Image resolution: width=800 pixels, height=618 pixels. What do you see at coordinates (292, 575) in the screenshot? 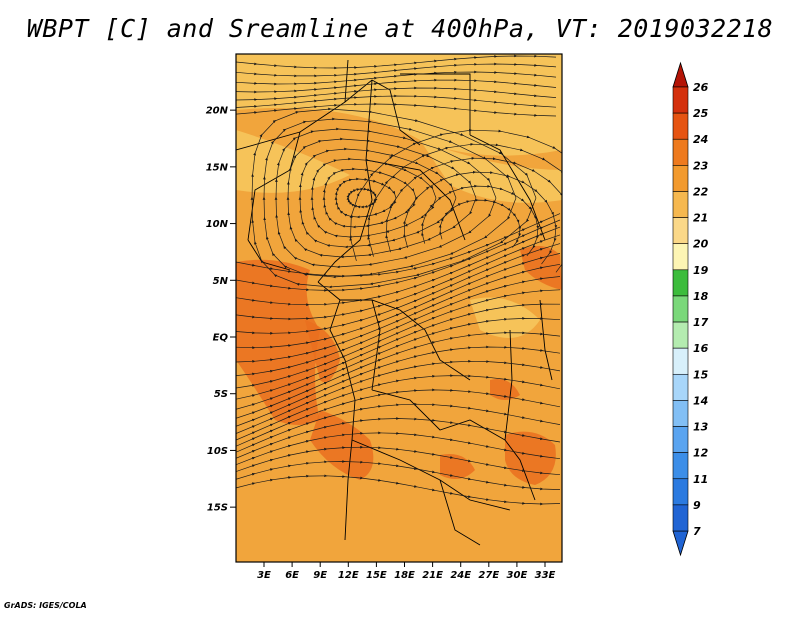
I see `lon-label-6e: 6E` at bounding box center [292, 575].